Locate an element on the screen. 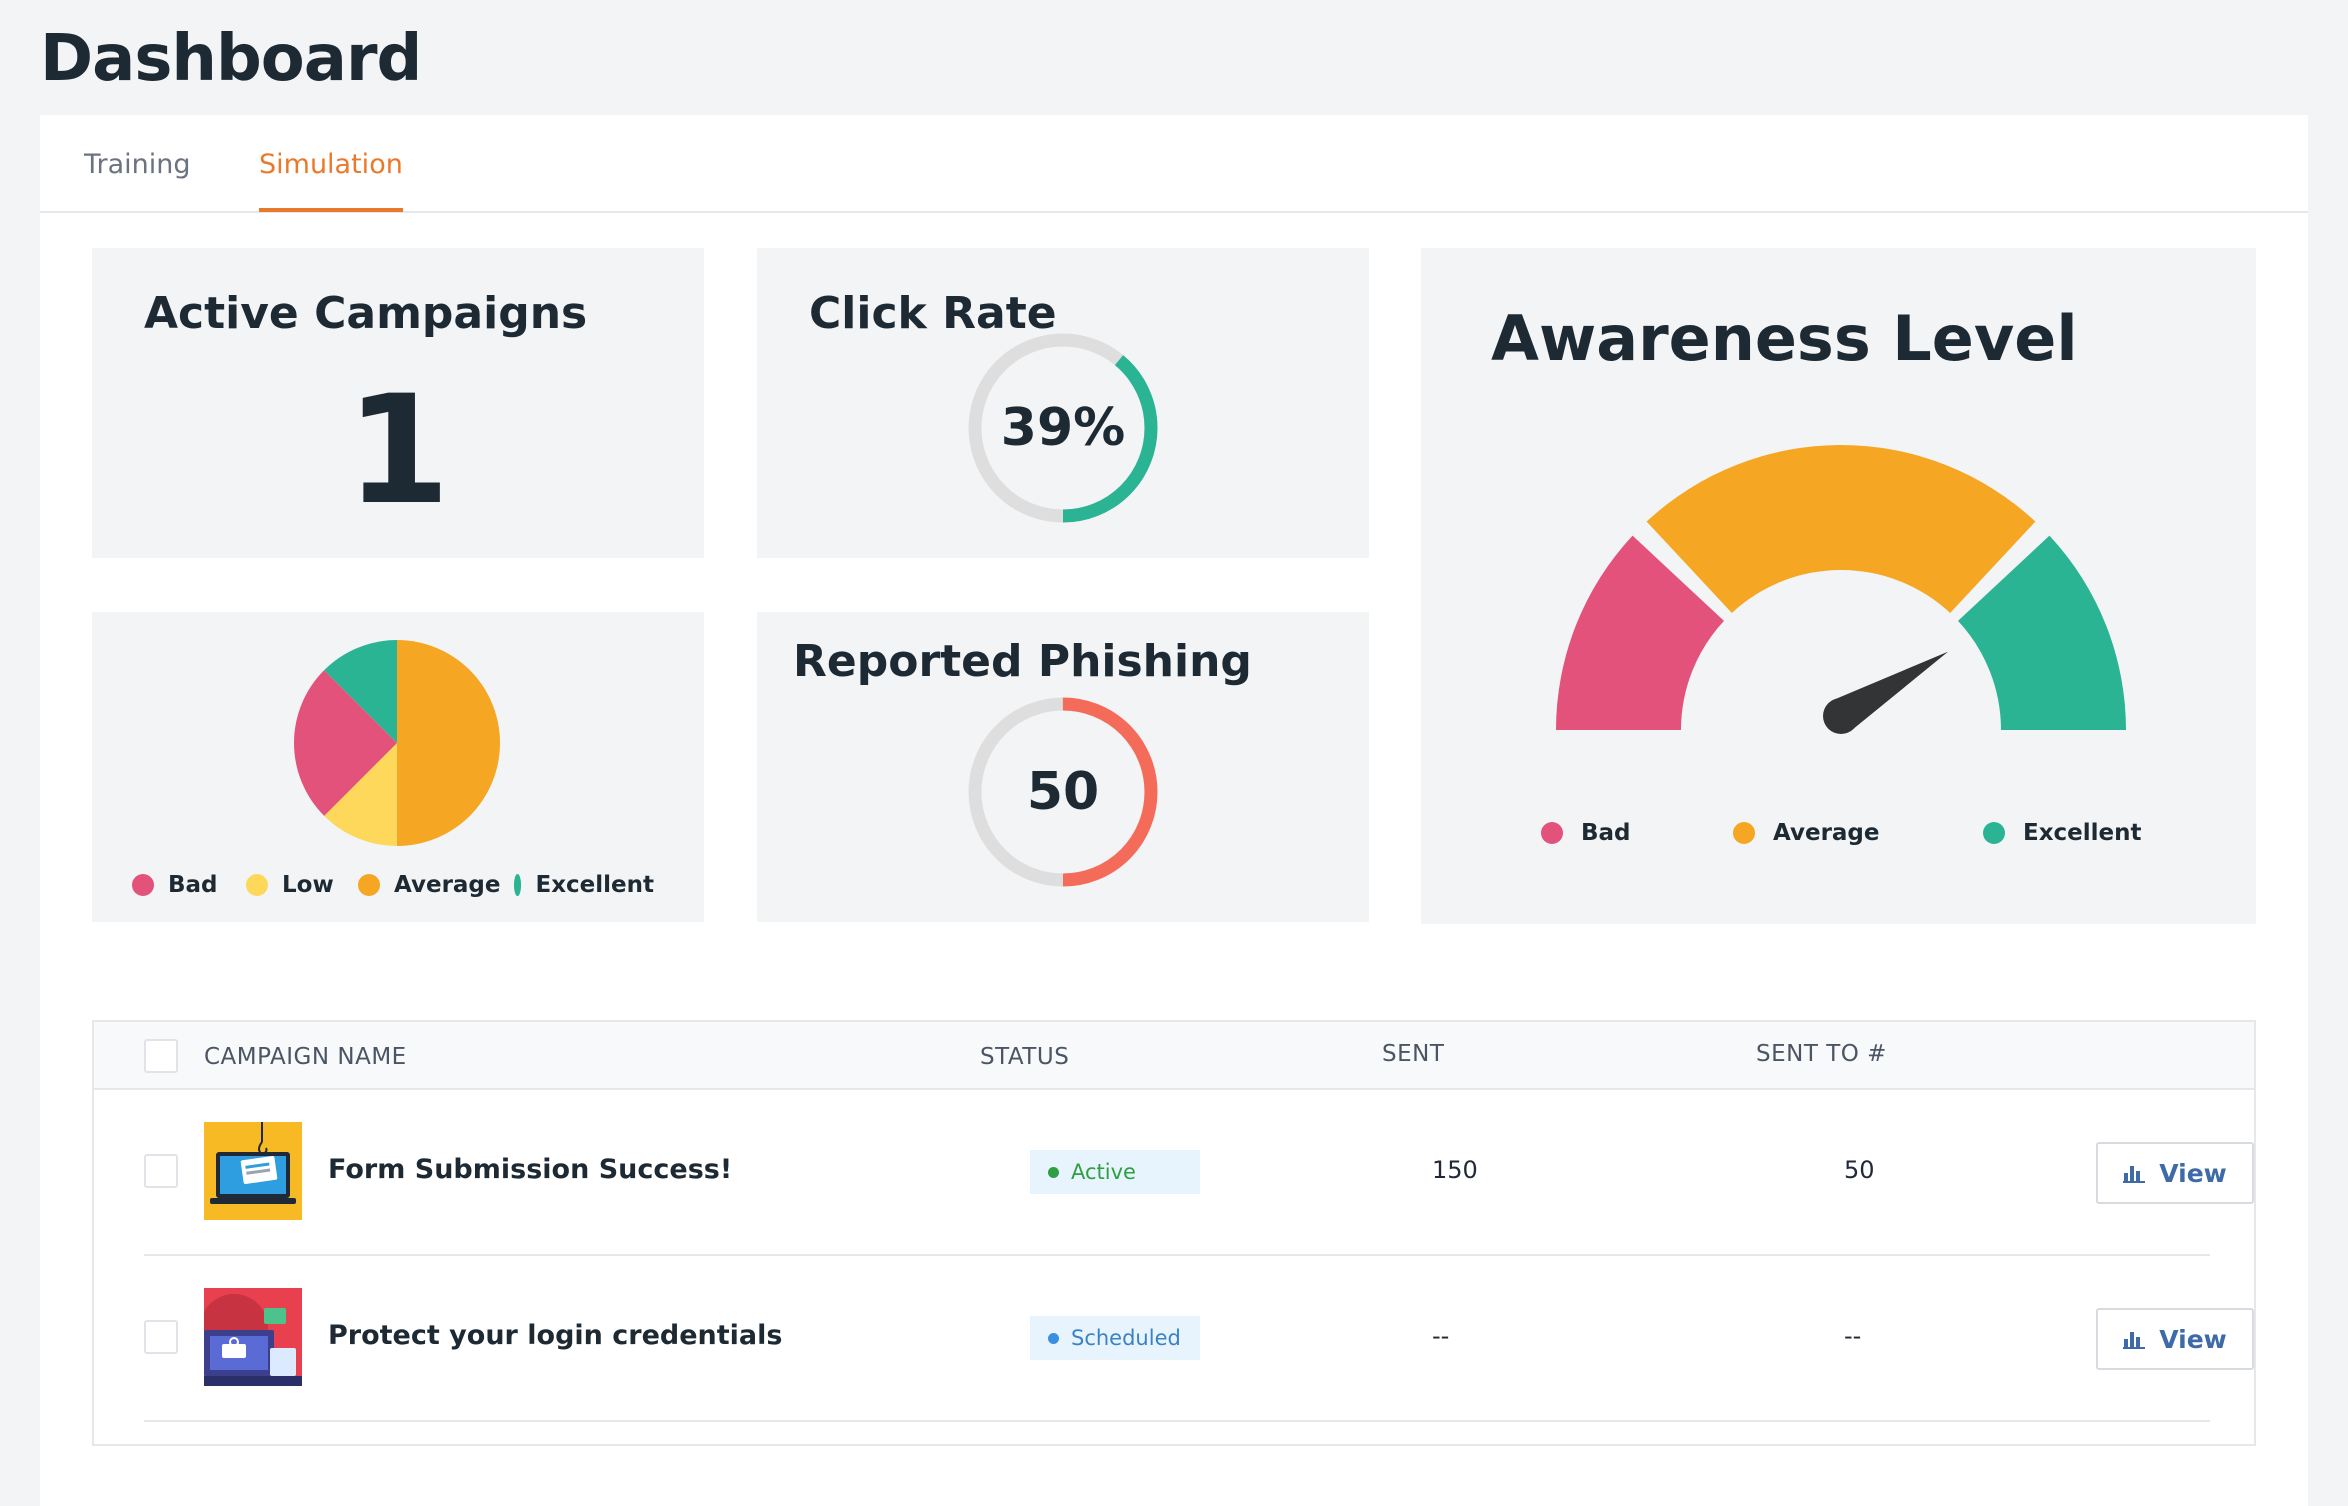  status-badge: Active is located at coordinates (1115, 1172).